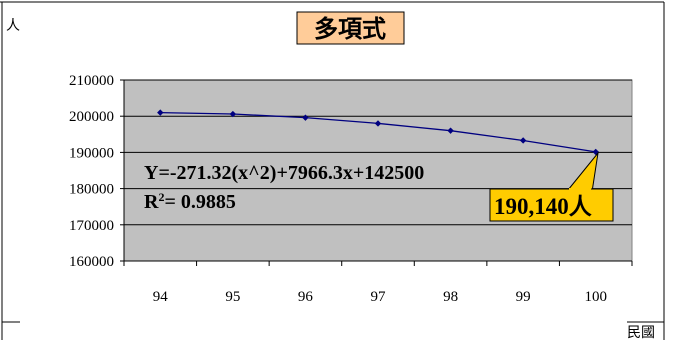 The width and height of the screenshot is (677, 340). Describe the element at coordinates (595, 297) in the screenshot. I see `x-tick-label: 100` at that location.